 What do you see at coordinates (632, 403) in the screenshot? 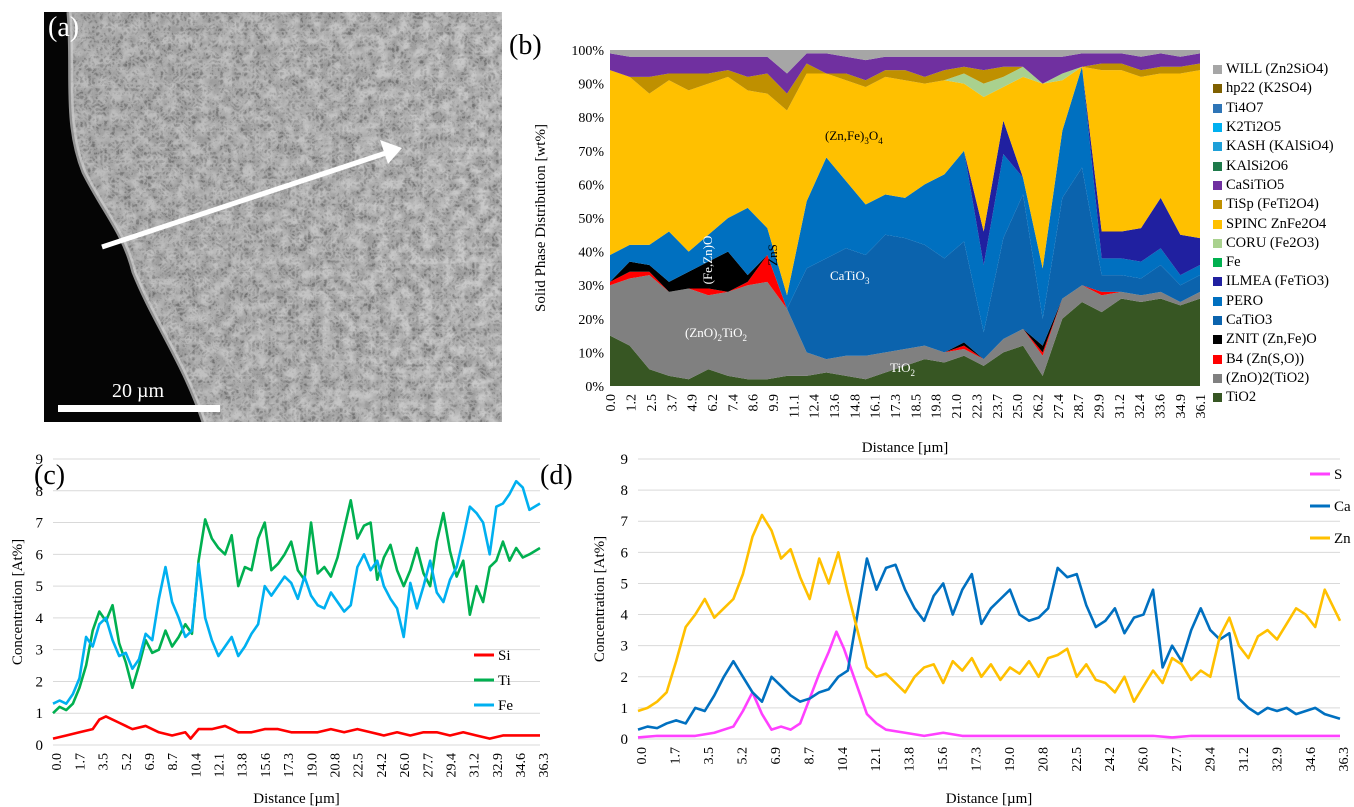
I see `xtick-label: 1.2` at bounding box center [632, 403].